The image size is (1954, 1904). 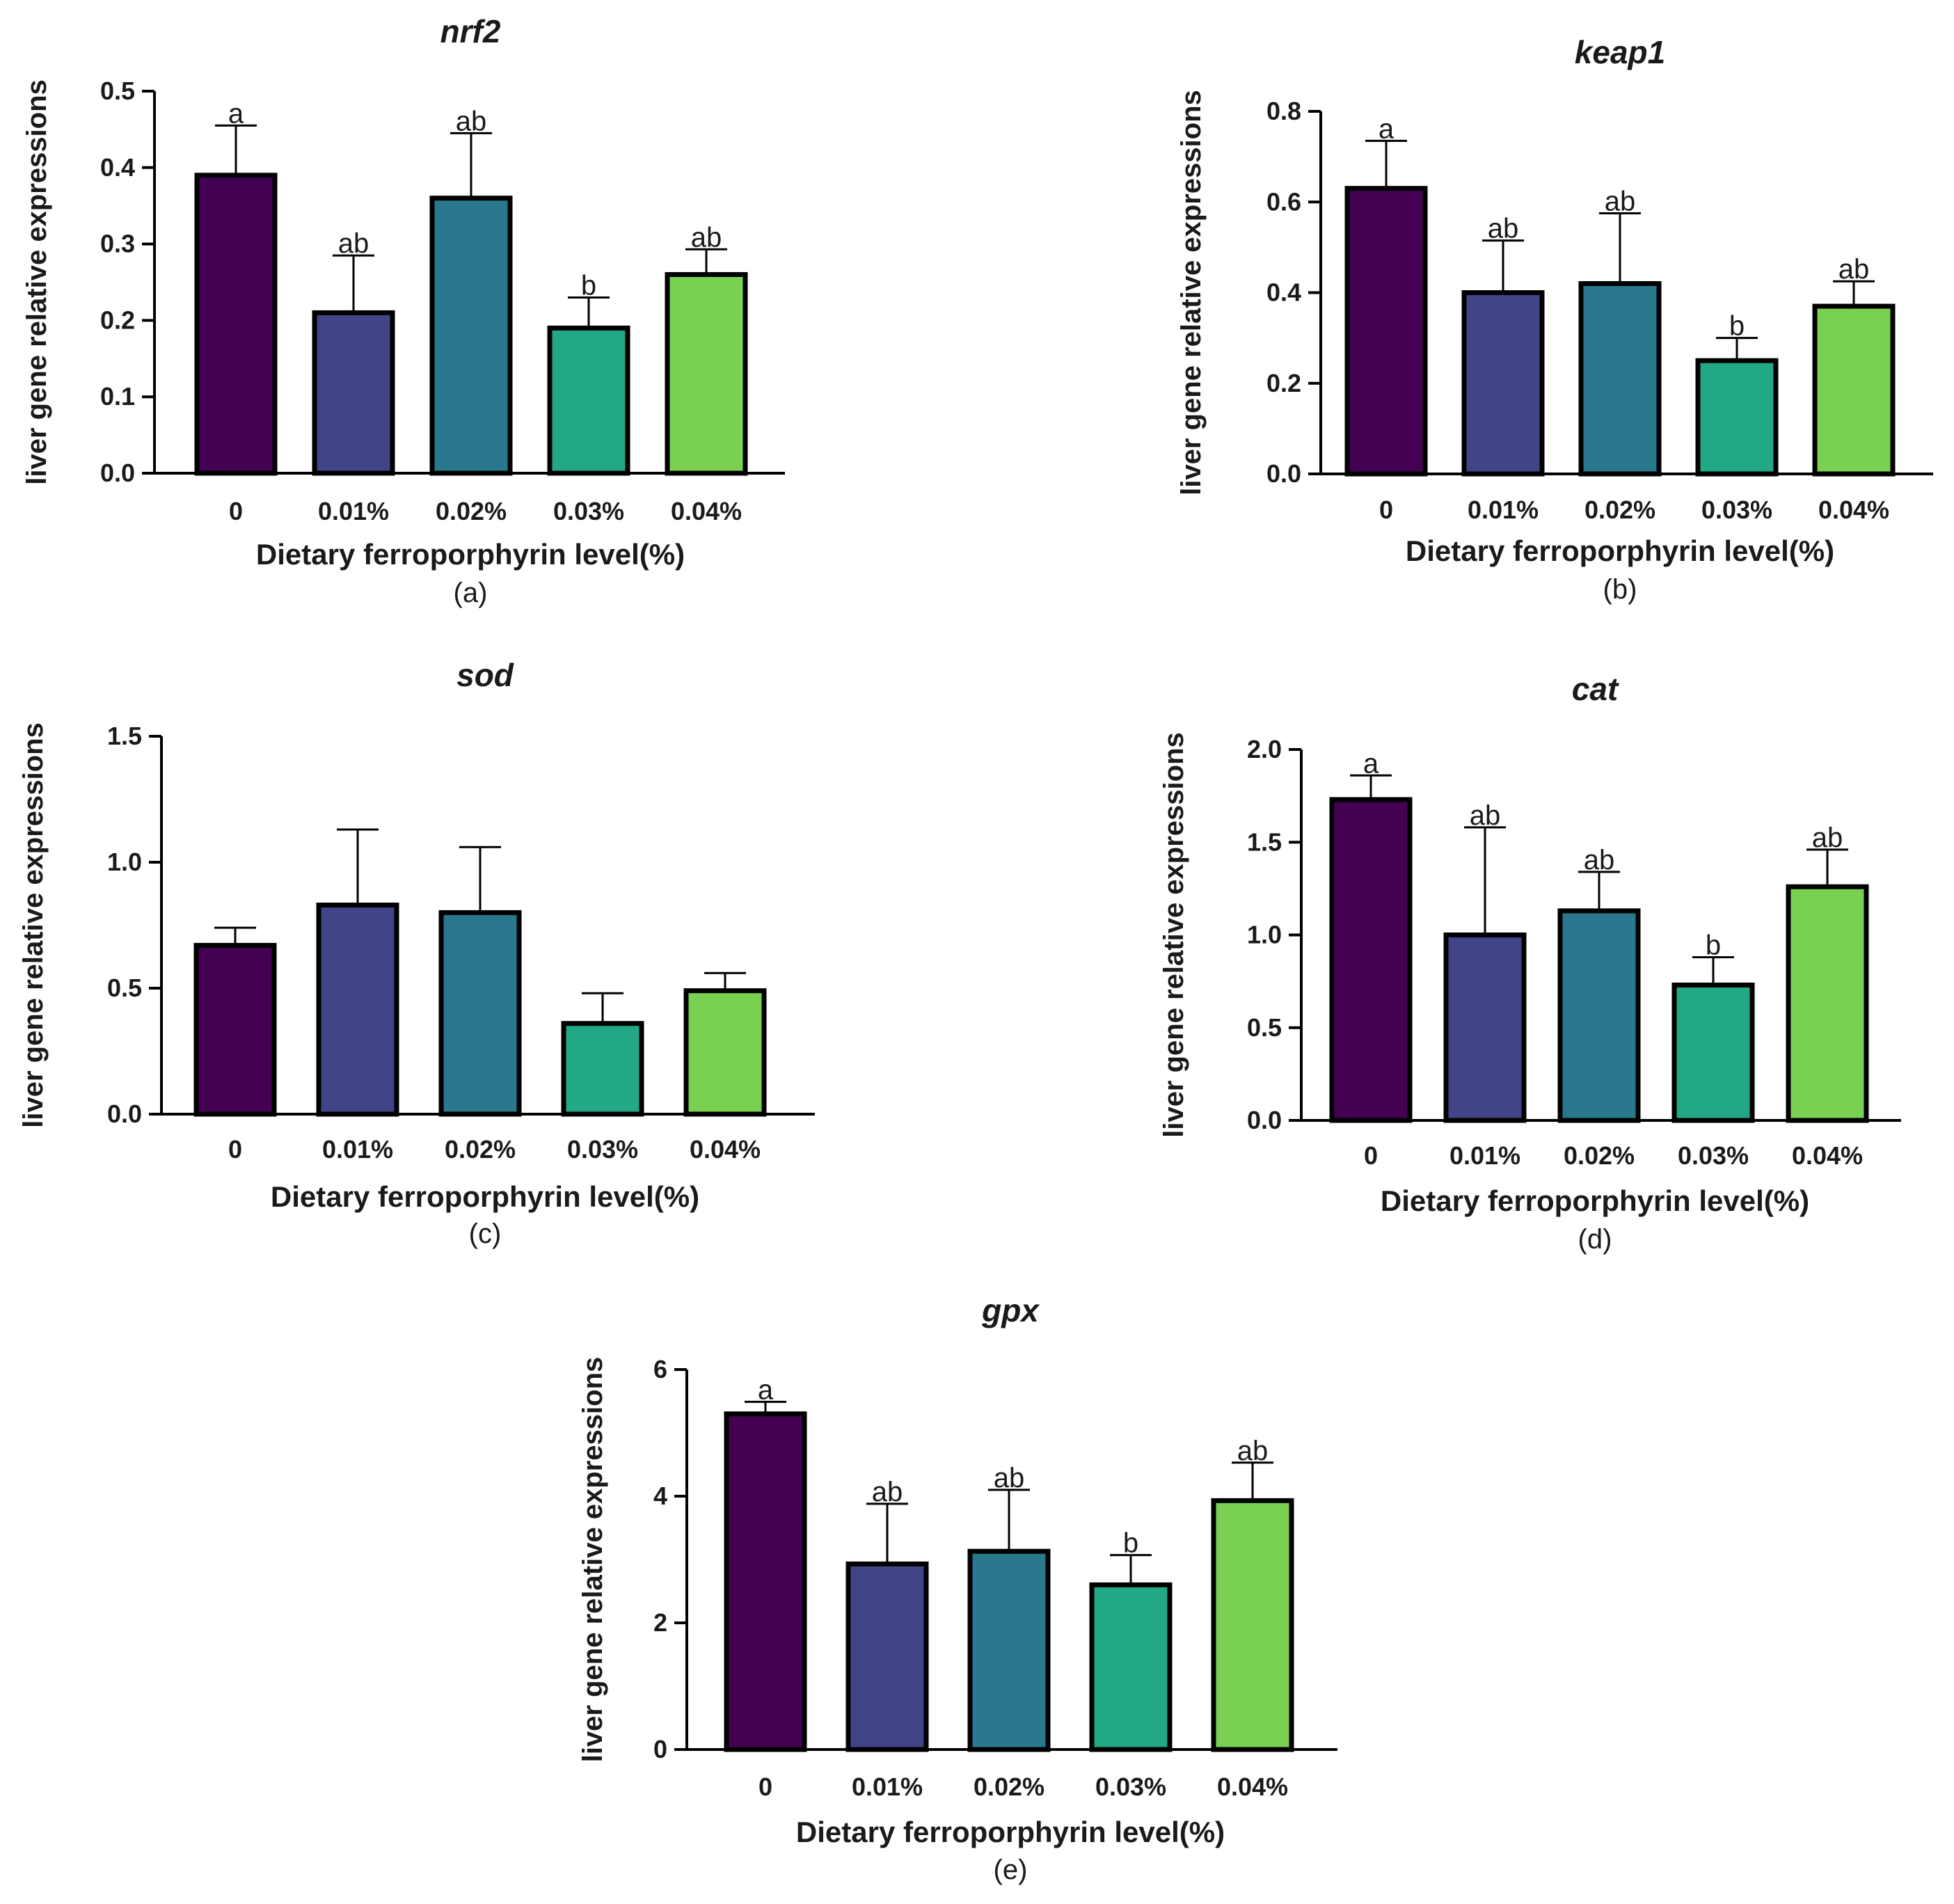 I want to click on y-tick-label: 0.3, so click(x=117, y=244).